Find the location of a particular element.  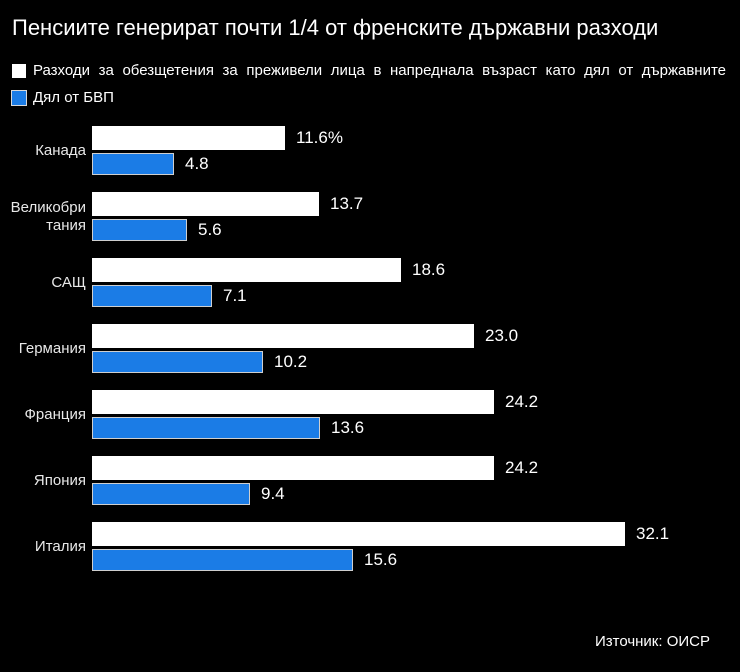

white-swatch-icon is located at coordinates (19, 71).